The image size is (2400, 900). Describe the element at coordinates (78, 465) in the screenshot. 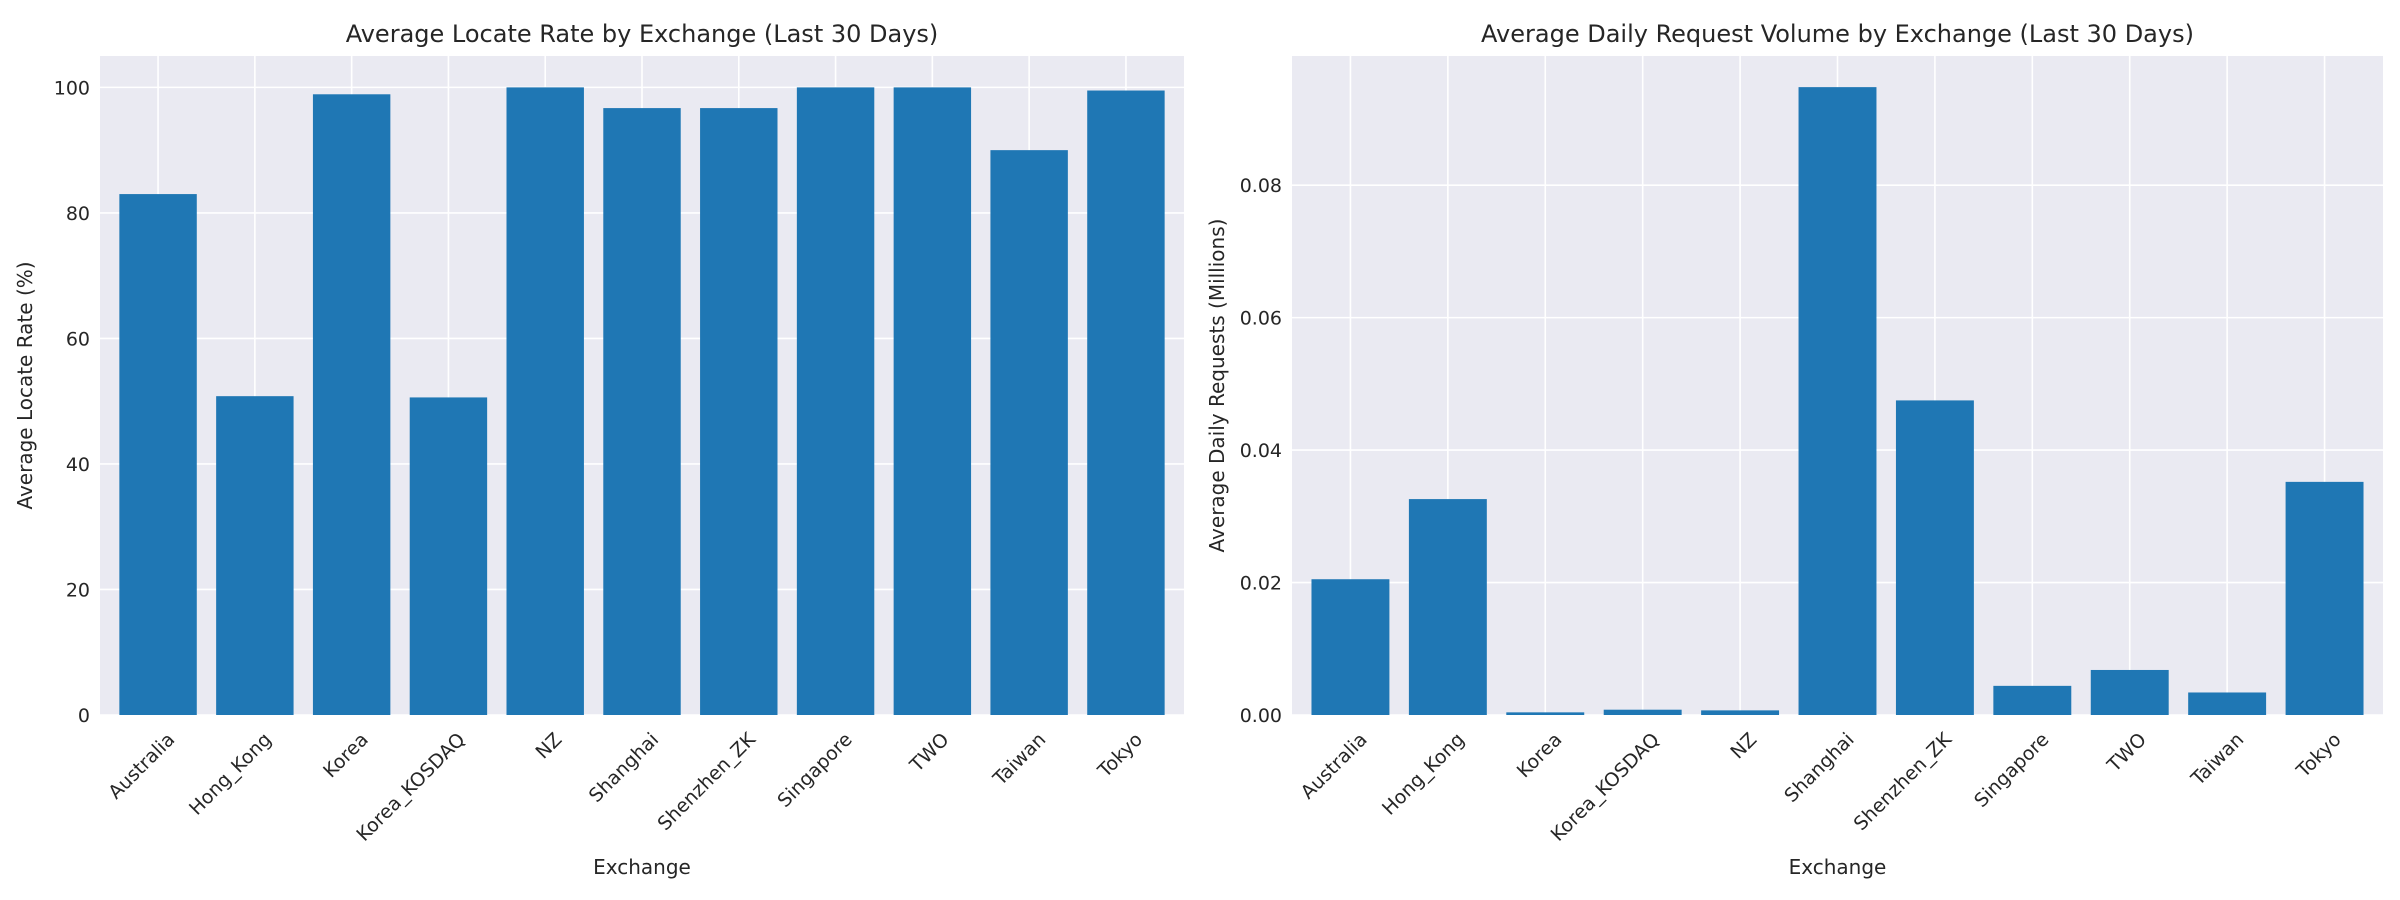

I see `y-tick-label: 40` at that location.